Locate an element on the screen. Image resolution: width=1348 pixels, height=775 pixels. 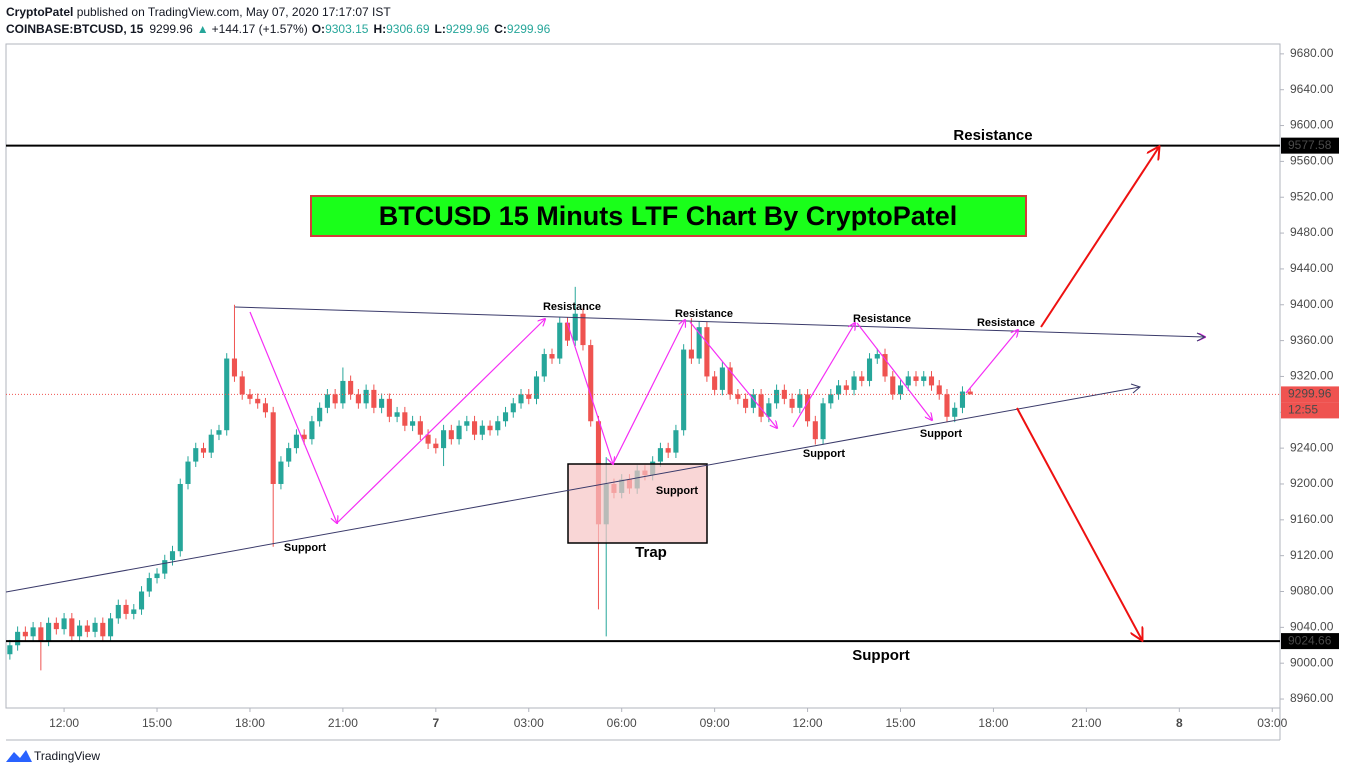
y-tick-label: 9400.00 is located at coordinates (1312, 304).